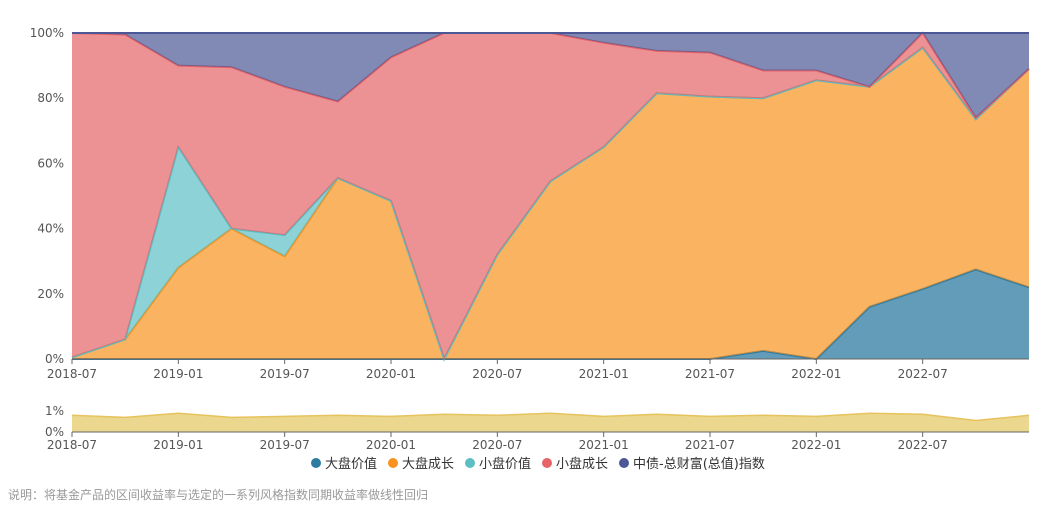 This screenshot has width=1057, height=515. Describe the element at coordinates (497, 374) in the screenshot. I see `x-tick-label: 2020-07` at that location.